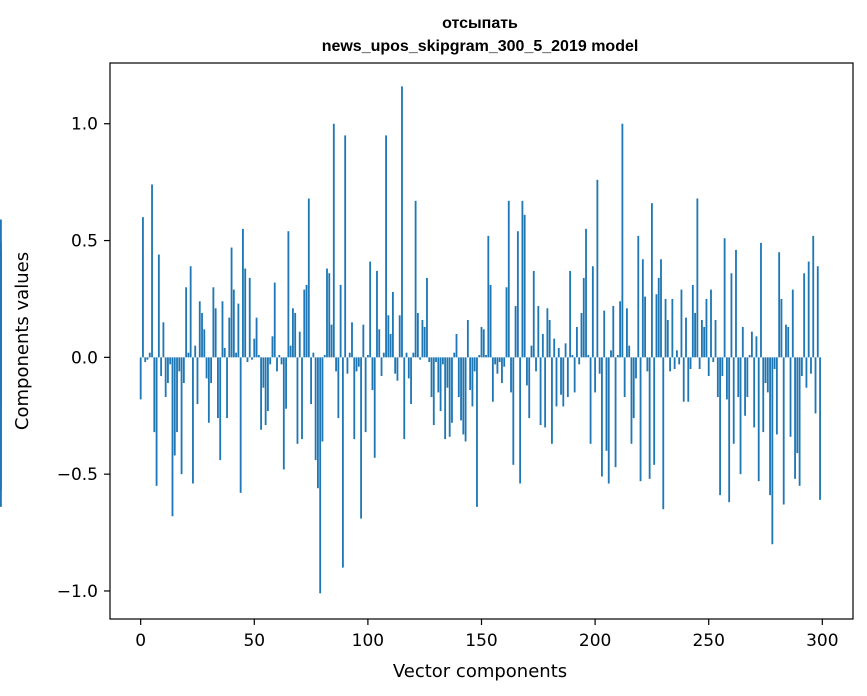  Describe the element at coordinates (84, 358) in the screenshot. I see `y-tick-label: 0.0` at that location.